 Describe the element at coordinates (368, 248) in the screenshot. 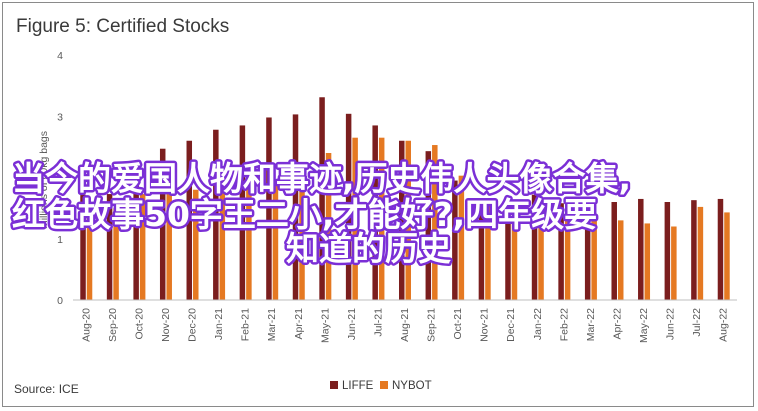

I see `overlay-line-3: 知道的历史` at that location.